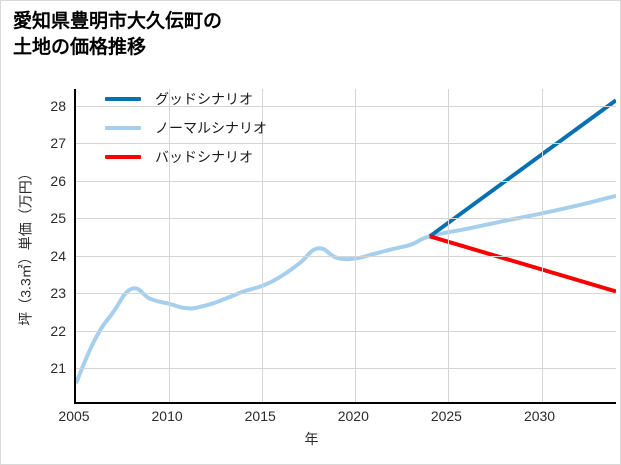 The height and width of the screenshot is (465, 621). What do you see at coordinates (123, 128) in the screenshot?
I see `legend-swatch-normal` at bounding box center [123, 128].